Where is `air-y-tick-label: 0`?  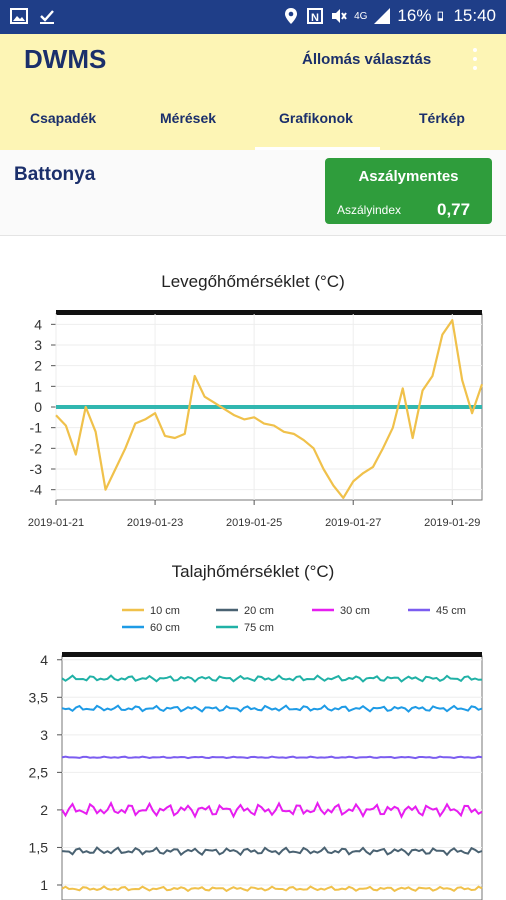 air-y-tick-label: 0 is located at coordinates (38, 407).